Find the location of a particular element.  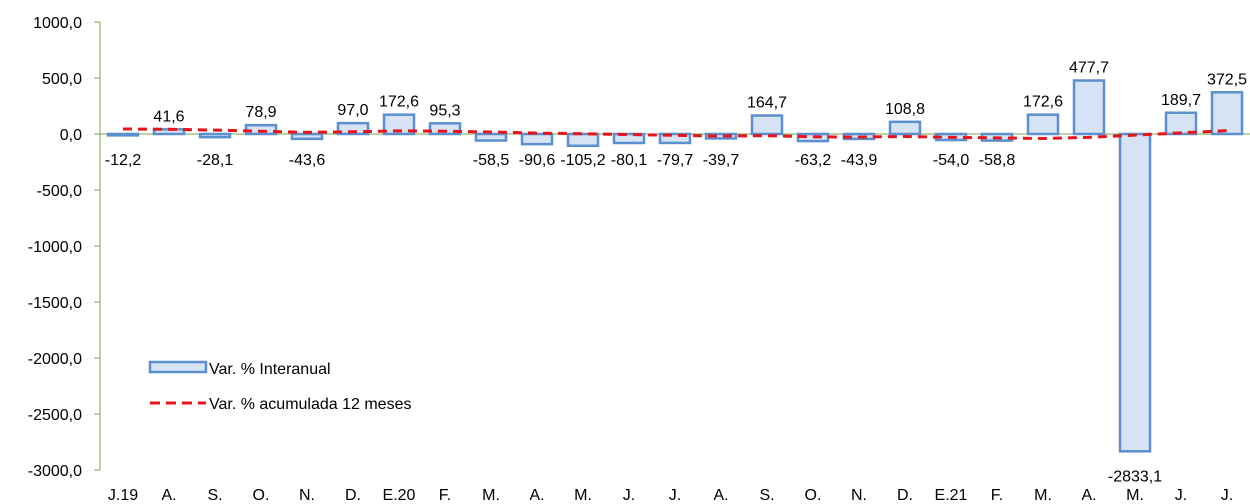

line-series is located at coordinates (675, 133).